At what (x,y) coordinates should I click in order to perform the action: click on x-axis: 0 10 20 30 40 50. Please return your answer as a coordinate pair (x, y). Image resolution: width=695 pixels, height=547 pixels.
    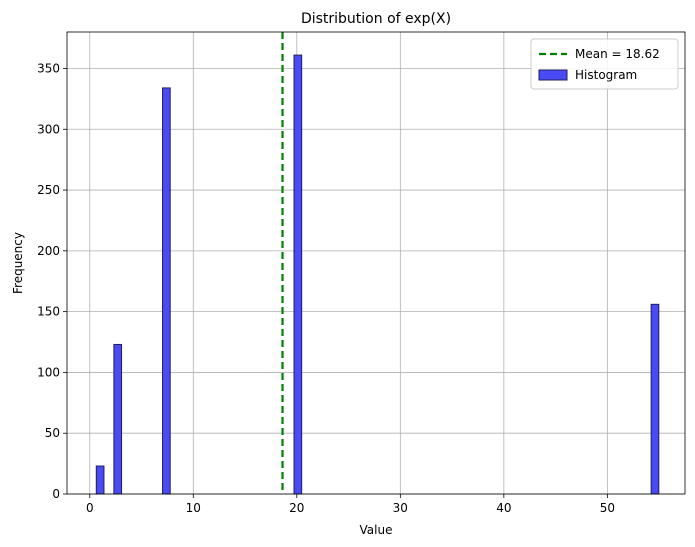
    Looking at the image, I should click on (350, 504).